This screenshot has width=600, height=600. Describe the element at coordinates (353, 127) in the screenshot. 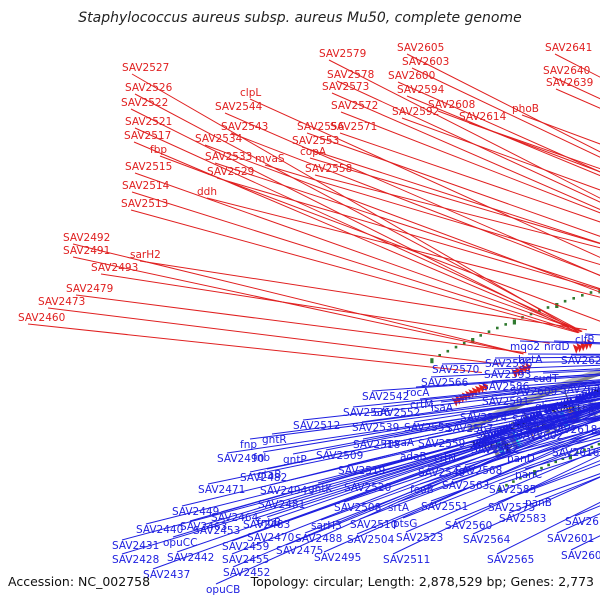

I see `gene-label: SAV2571` at that location.